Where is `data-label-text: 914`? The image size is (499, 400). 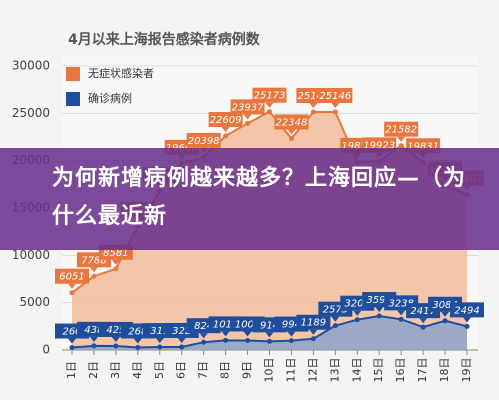 data-label-text: 914 is located at coordinates (269, 325).